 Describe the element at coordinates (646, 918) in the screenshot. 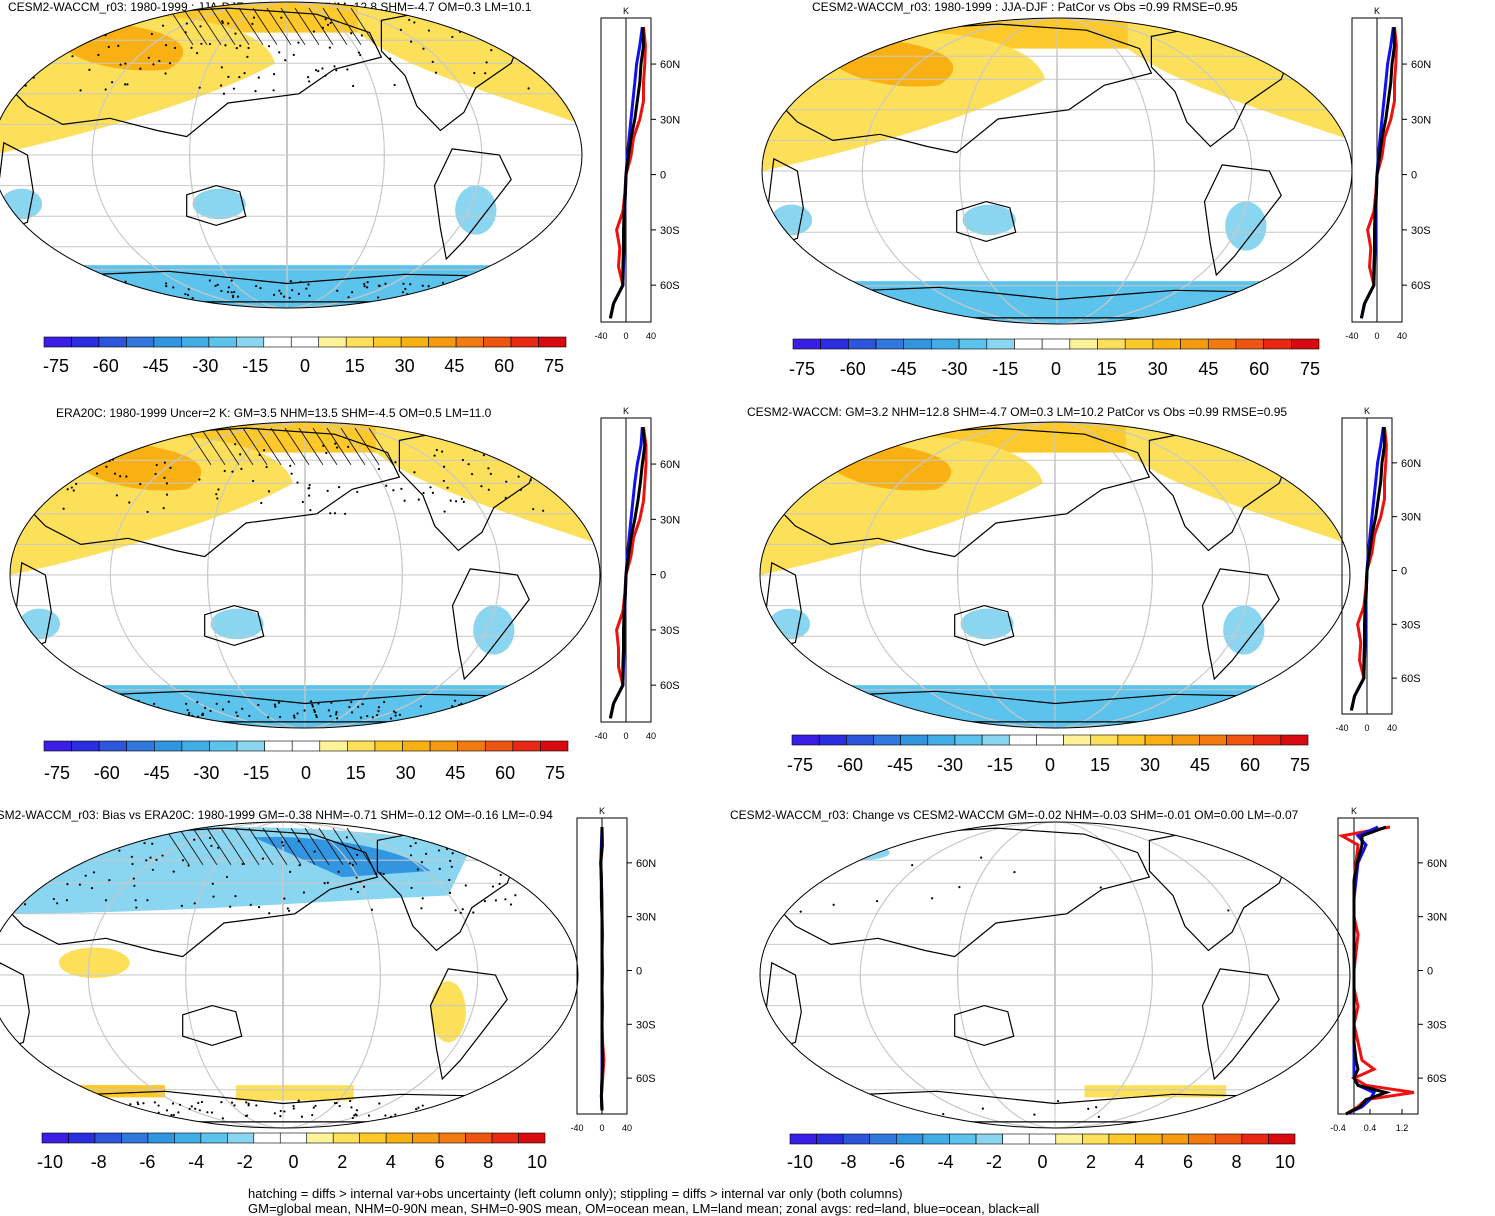

I see `y-tick-label: 30N` at that location.